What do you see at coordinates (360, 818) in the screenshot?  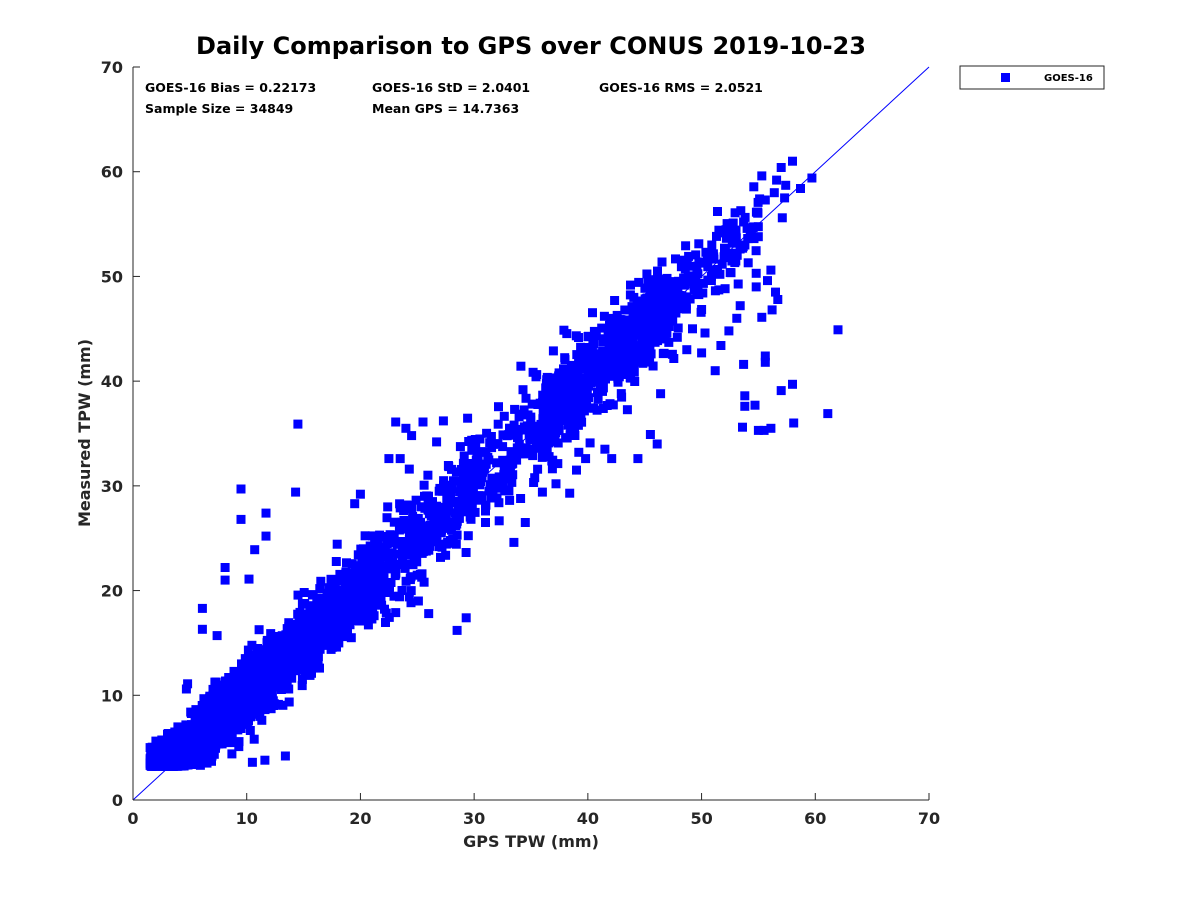 I see `x-tick-label: 20` at bounding box center [360, 818].